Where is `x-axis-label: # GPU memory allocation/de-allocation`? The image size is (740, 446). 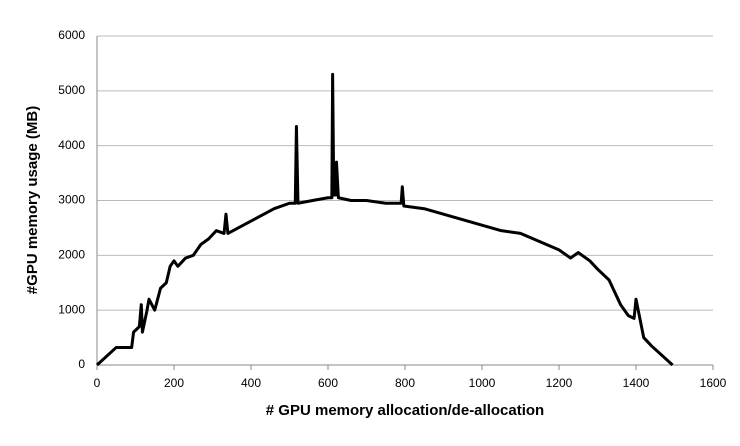
x-axis-label: # GPU memory allocation/de-allocation is located at coordinates (405, 410).